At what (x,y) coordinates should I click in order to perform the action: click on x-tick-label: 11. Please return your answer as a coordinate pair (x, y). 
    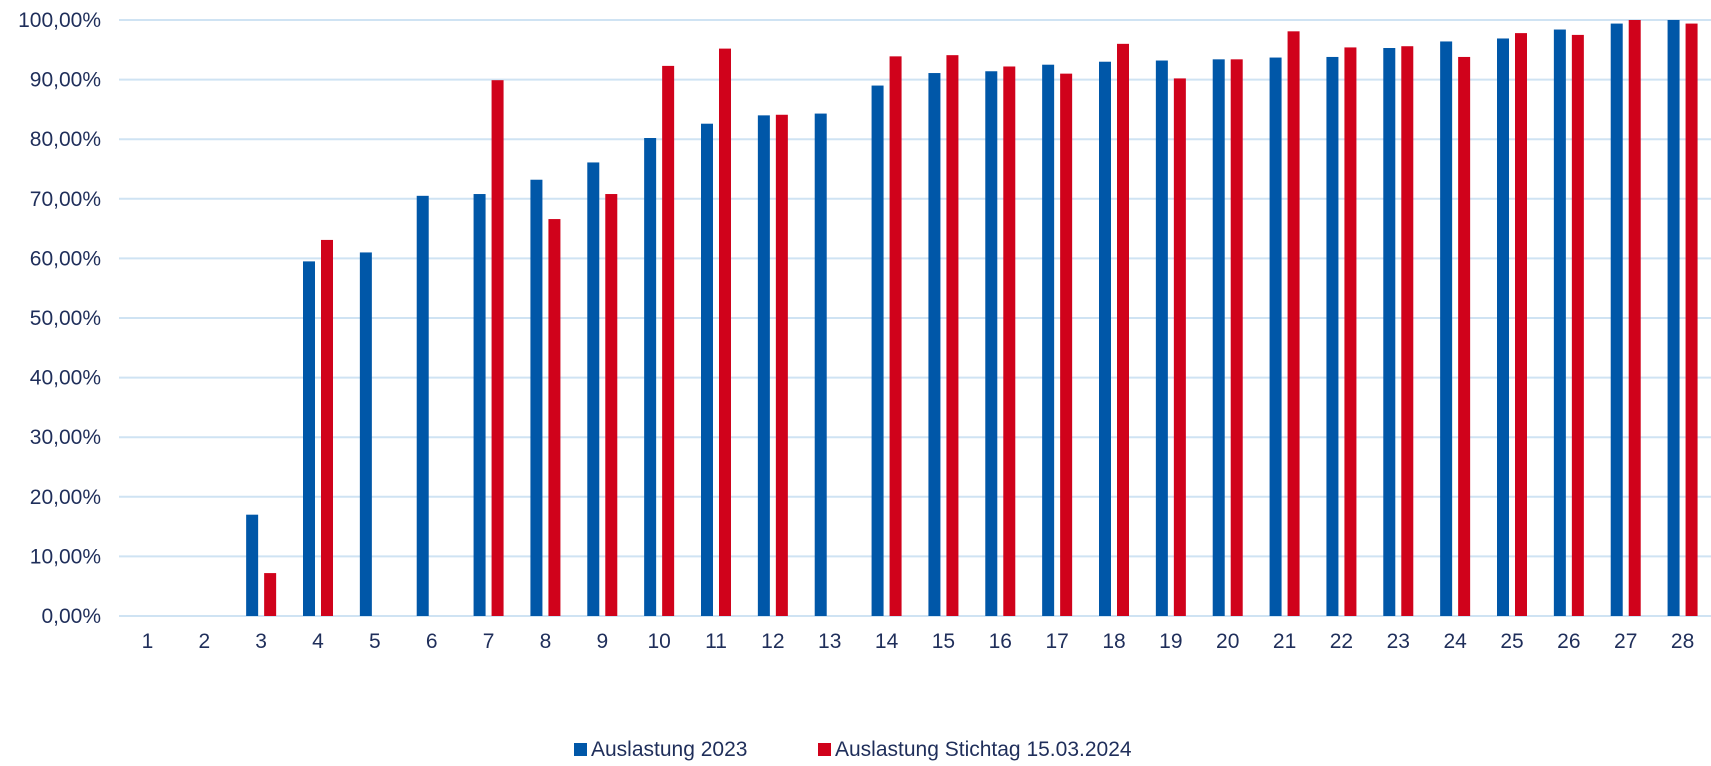
    Looking at the image, I should click on (716, 641).